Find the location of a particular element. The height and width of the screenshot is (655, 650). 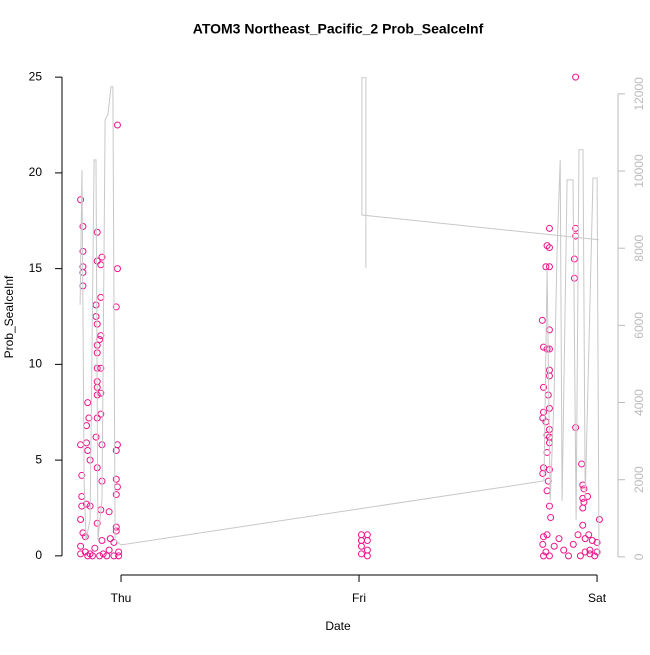

y-tick-label: 0 is located at coordinates (38, 555).